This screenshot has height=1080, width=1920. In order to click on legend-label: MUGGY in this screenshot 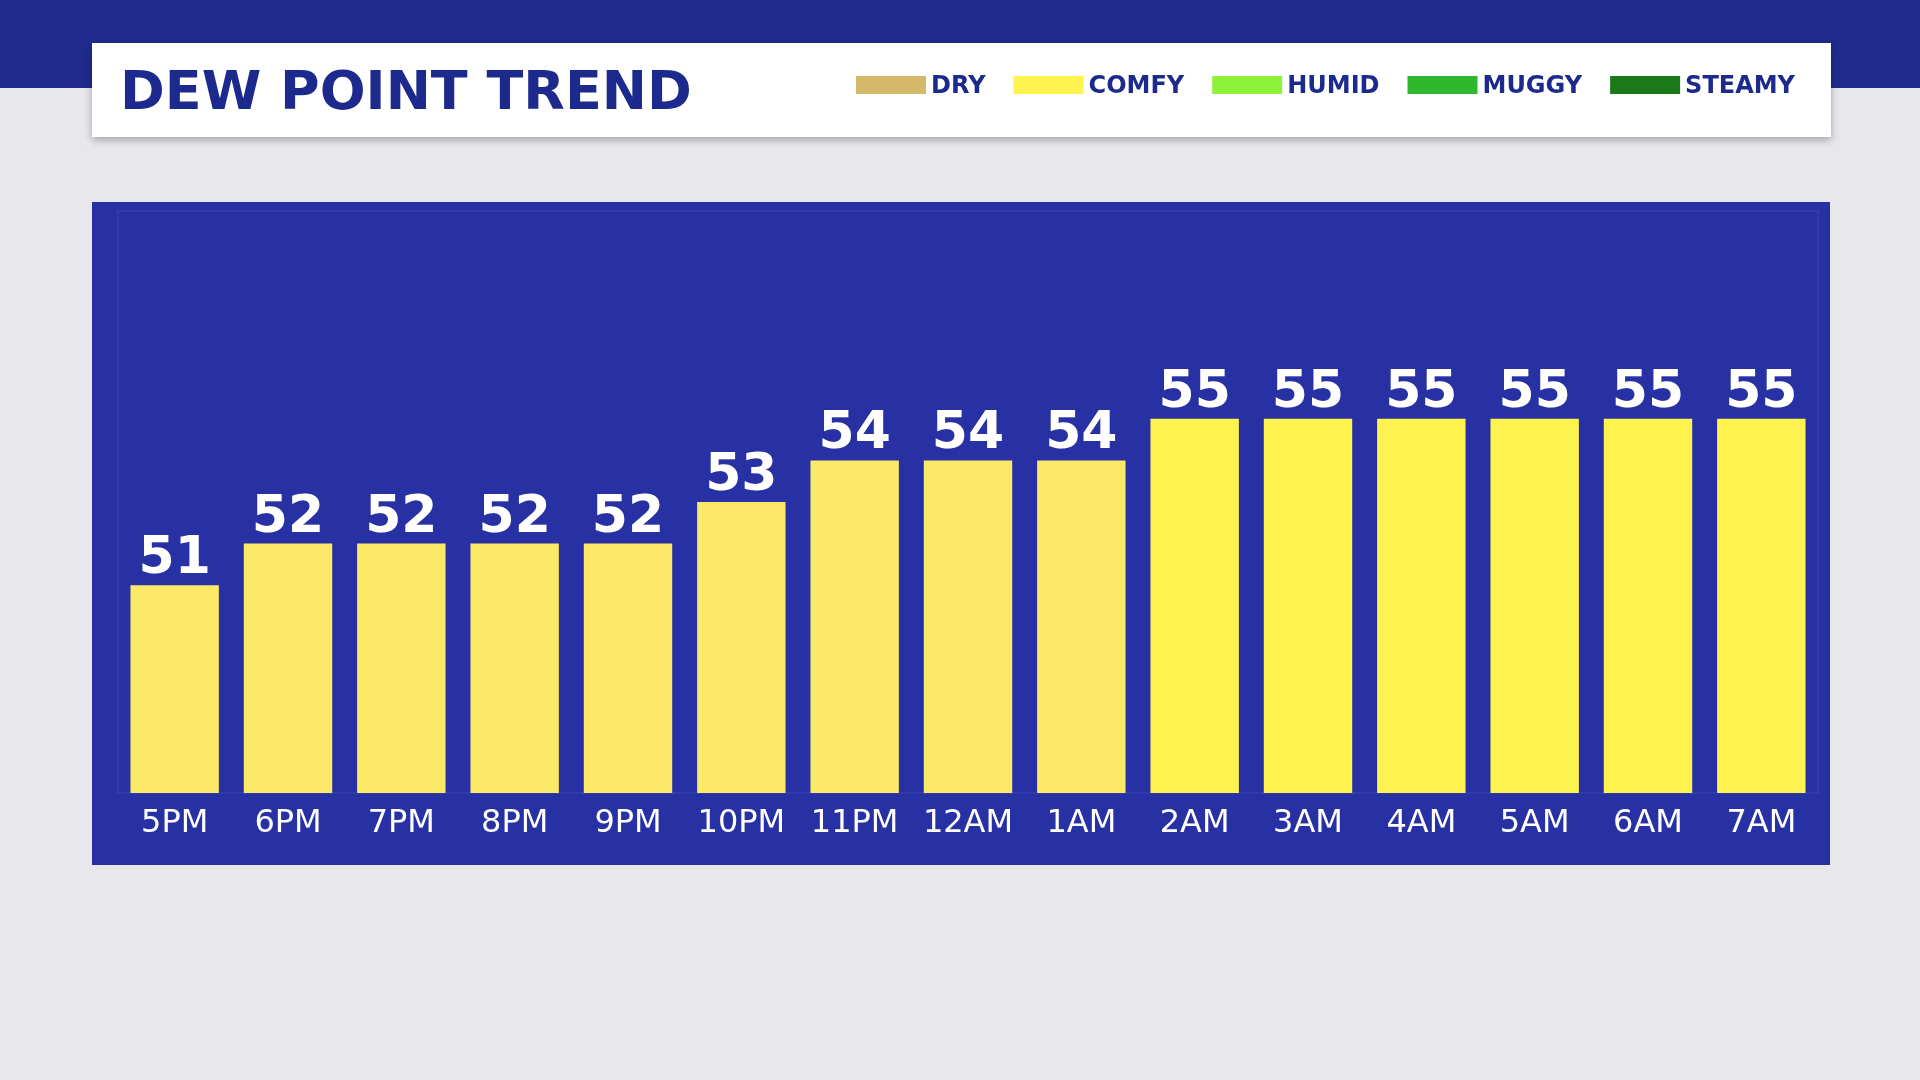, I will do `click(1532, 85)`.